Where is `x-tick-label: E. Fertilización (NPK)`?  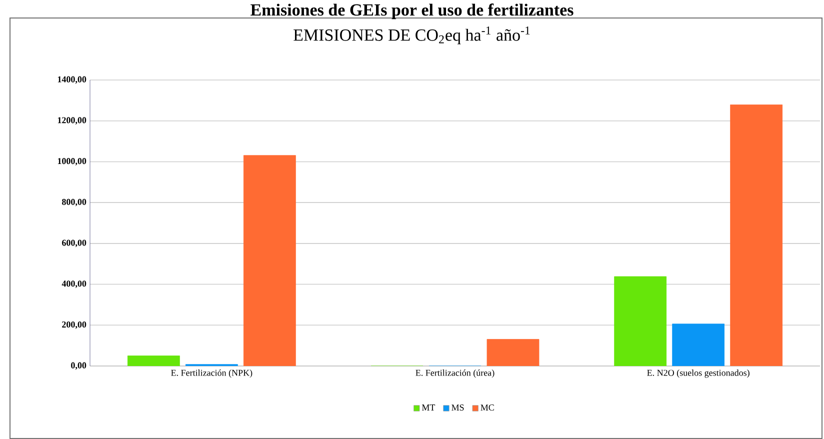 x-tick-label: E. Fertilización (NPK) is located at coordinates (211, 374).